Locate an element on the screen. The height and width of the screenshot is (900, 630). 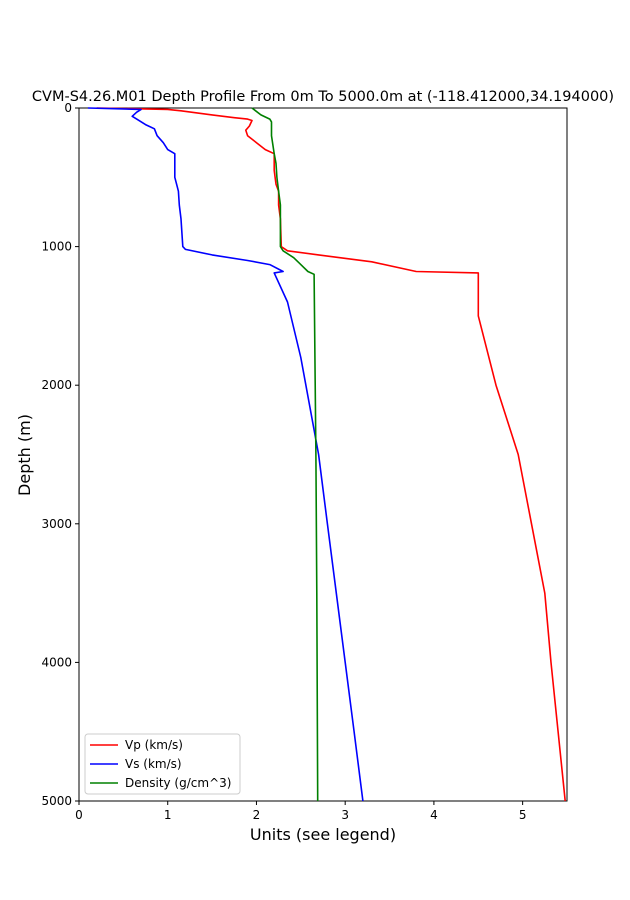
y-axis-label: Depth (m) is located at coordinates (24, 455).